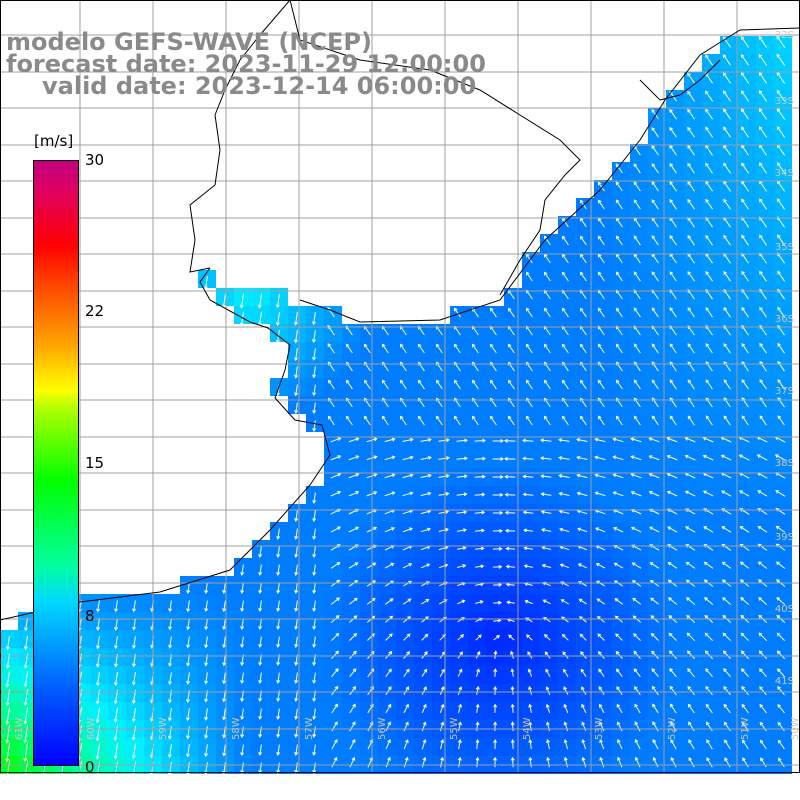 The width and height of the screenshot is (800, 800). What do you see at coordinates (784, 173) in the screenshot?
I see `lat-label: 34S` at bounding box center [784, 173].